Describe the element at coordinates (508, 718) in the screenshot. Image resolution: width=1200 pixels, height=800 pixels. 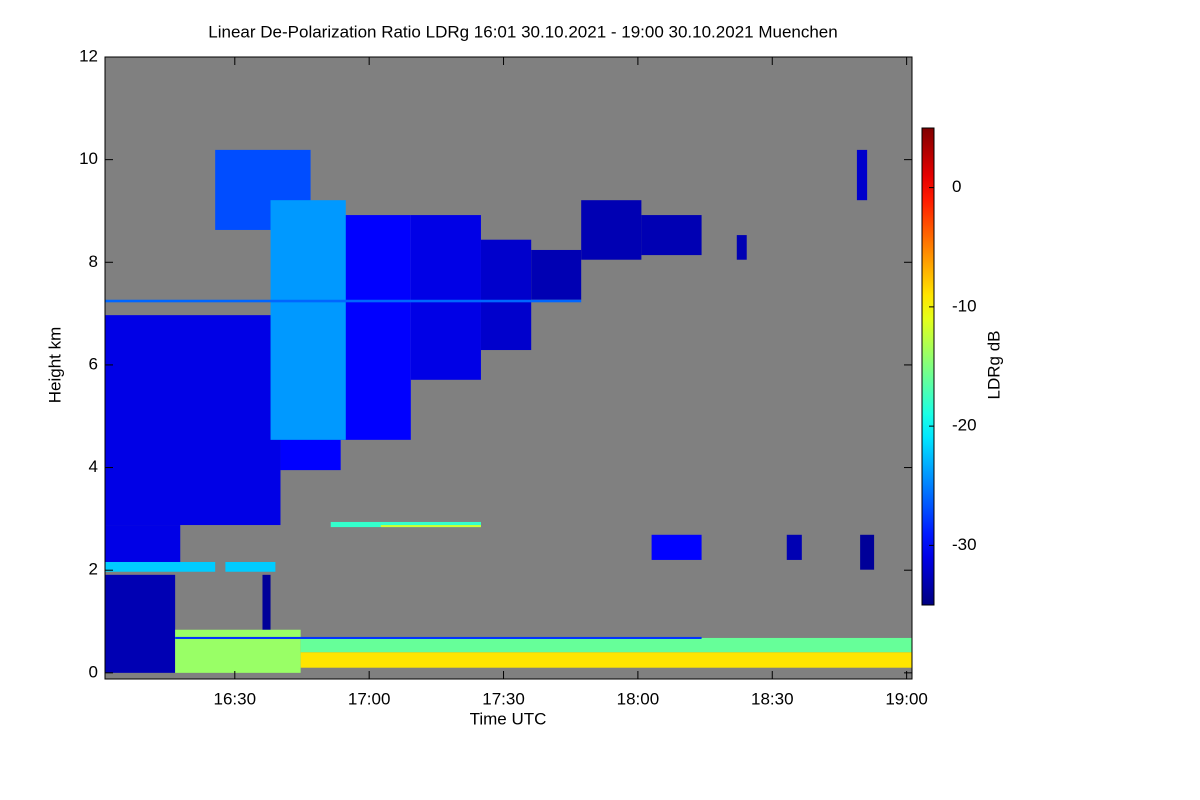
I see `x-axis-label: Time UTC` at that location.